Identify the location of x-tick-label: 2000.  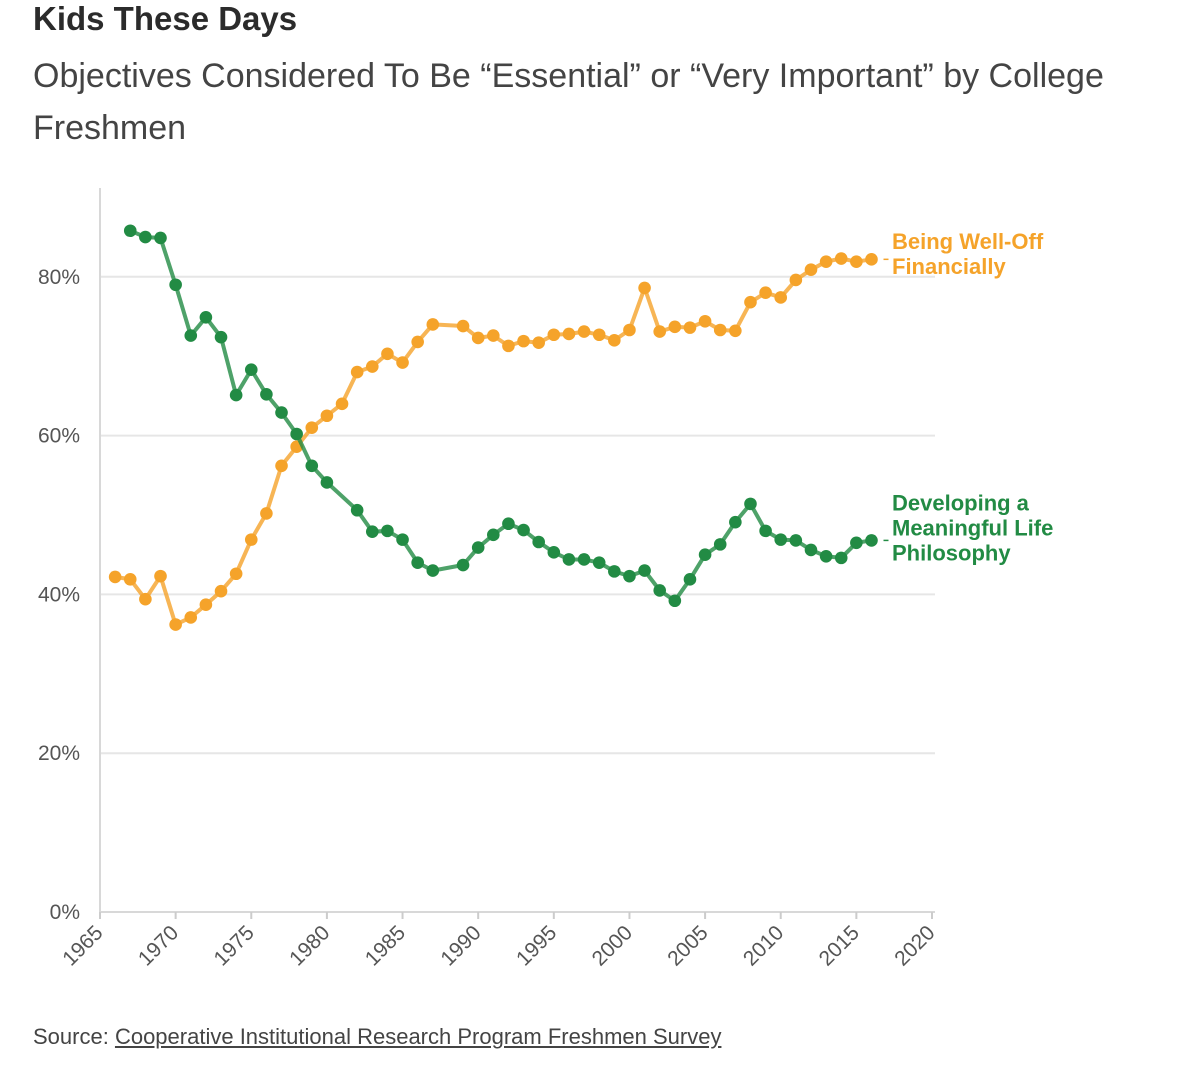
(612, 945).